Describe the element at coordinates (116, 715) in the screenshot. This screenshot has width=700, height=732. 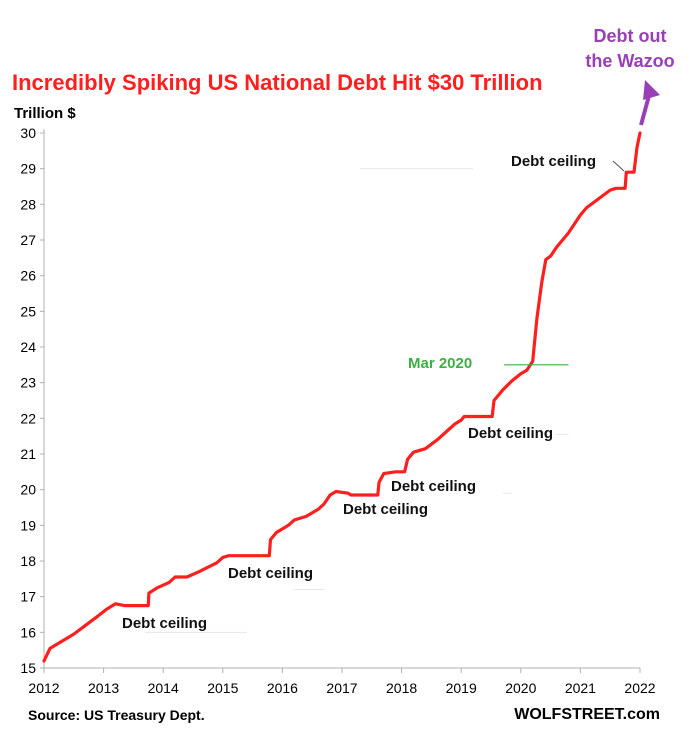
I see `source-note: Source: US Treasury Dept.` at that location.